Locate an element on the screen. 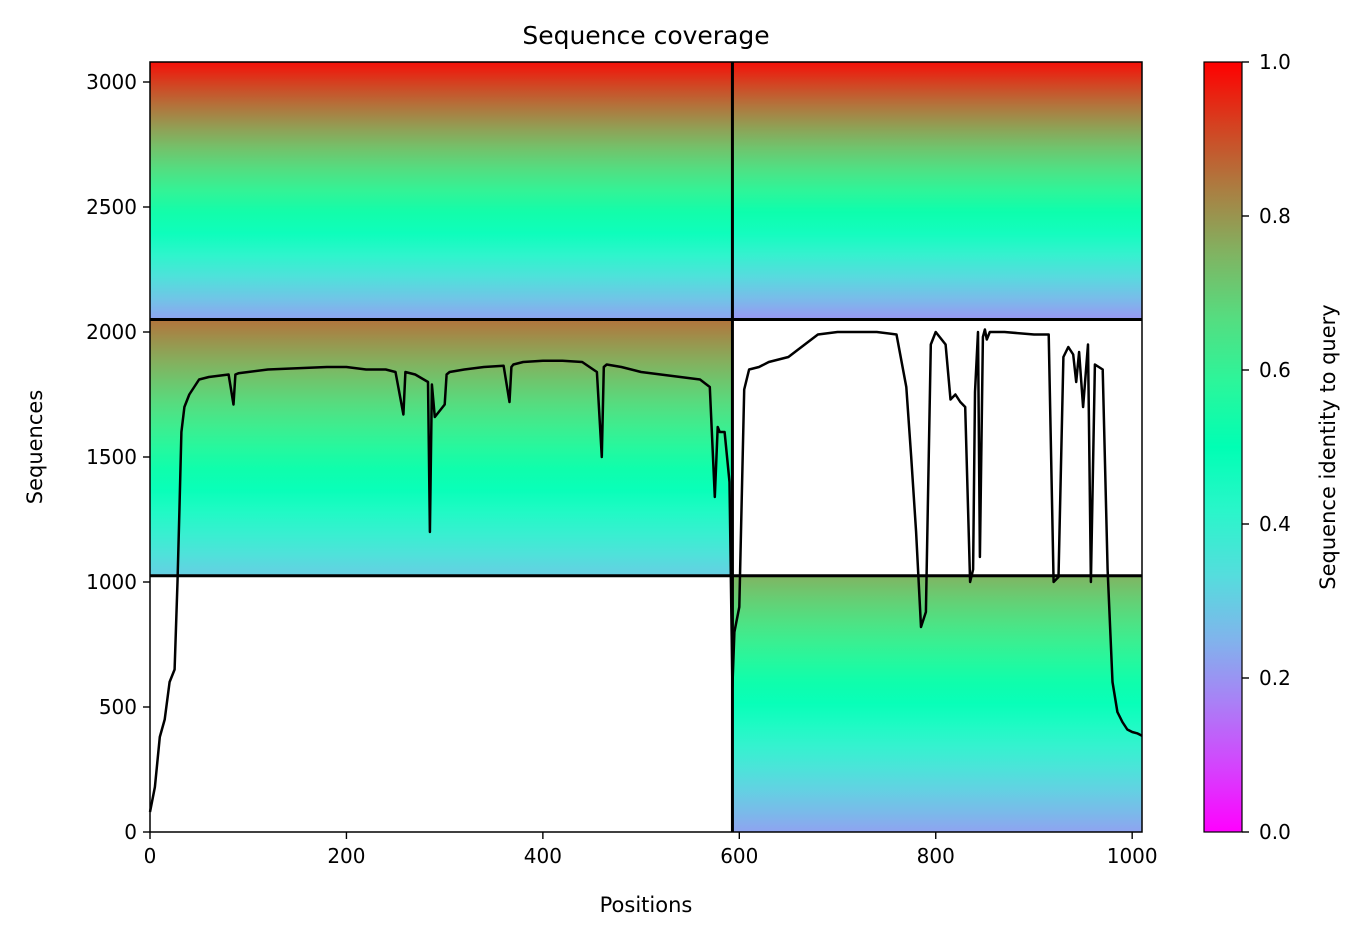 This screenshot has width=1364, height=939. heatmap-block-bottom-right is located at coordinates (937, 703).